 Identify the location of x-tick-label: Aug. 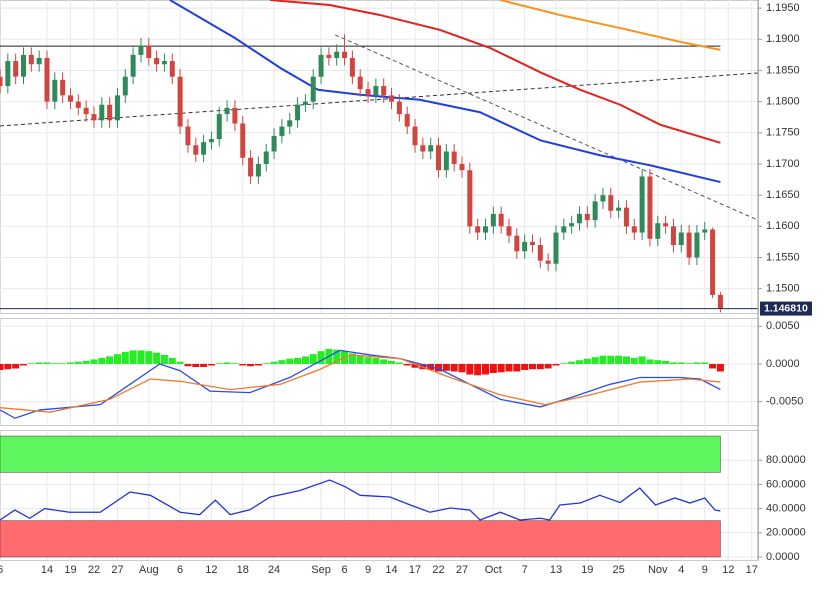
(149, 570).